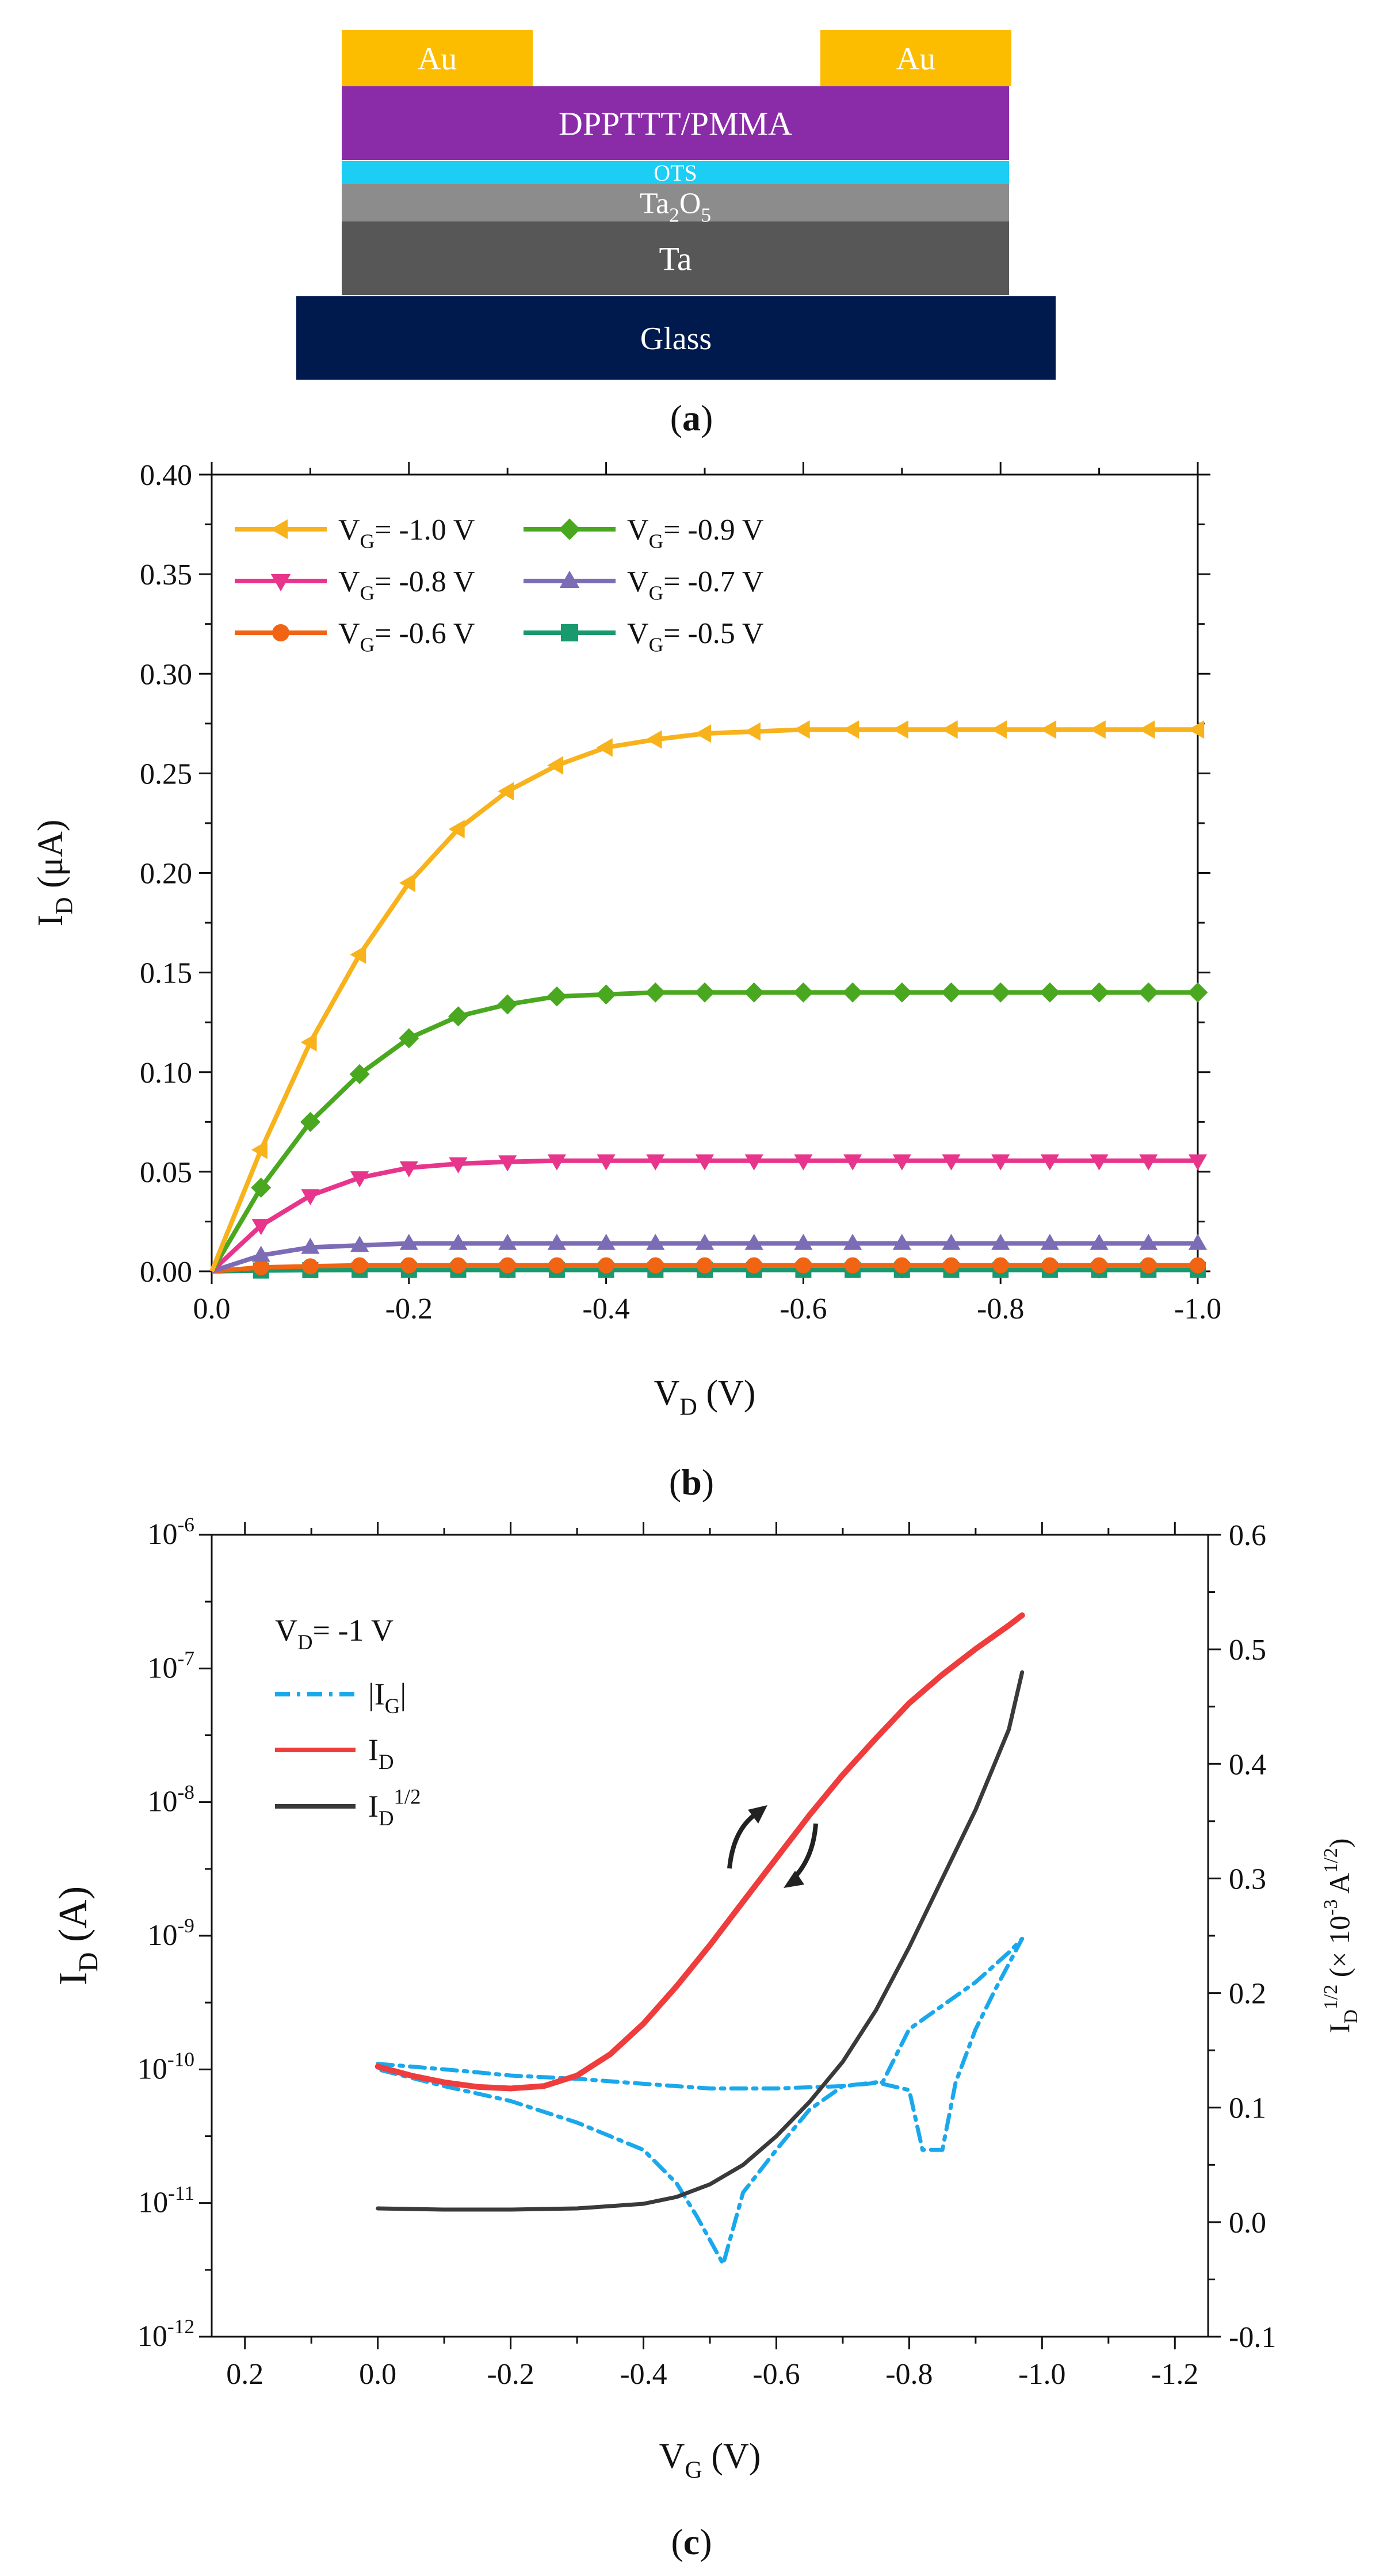  Describe the element at coordinates (675, 258) in the screenshot. I see `layer-ta` at that location.